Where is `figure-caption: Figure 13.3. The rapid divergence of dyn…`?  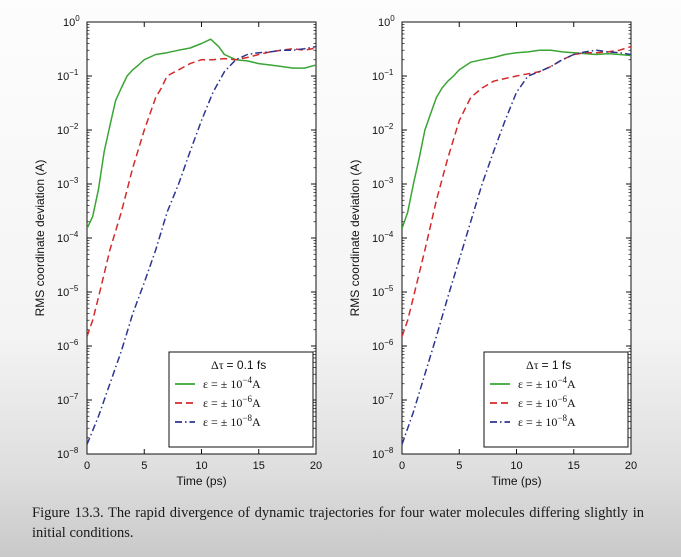
figure-caption: Figure 13.3. The rapid divergence of dyn… is located at coordinates (338, 523).